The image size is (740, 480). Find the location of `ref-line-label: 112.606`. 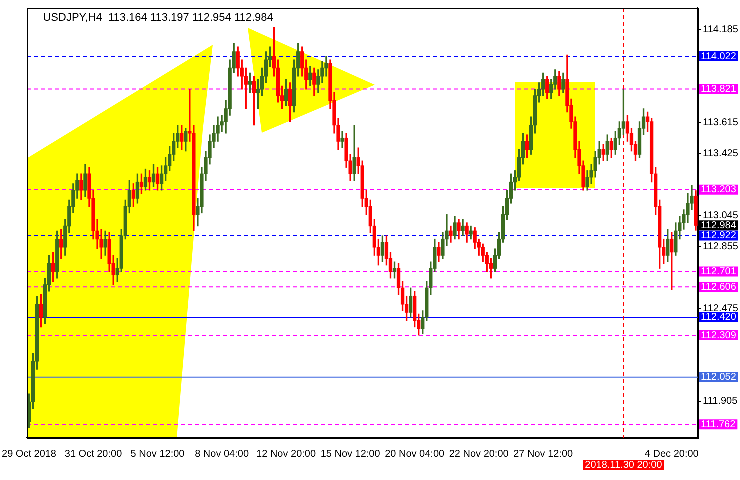

ref-line-label: 112.606 is located at coordinates (719, 287).